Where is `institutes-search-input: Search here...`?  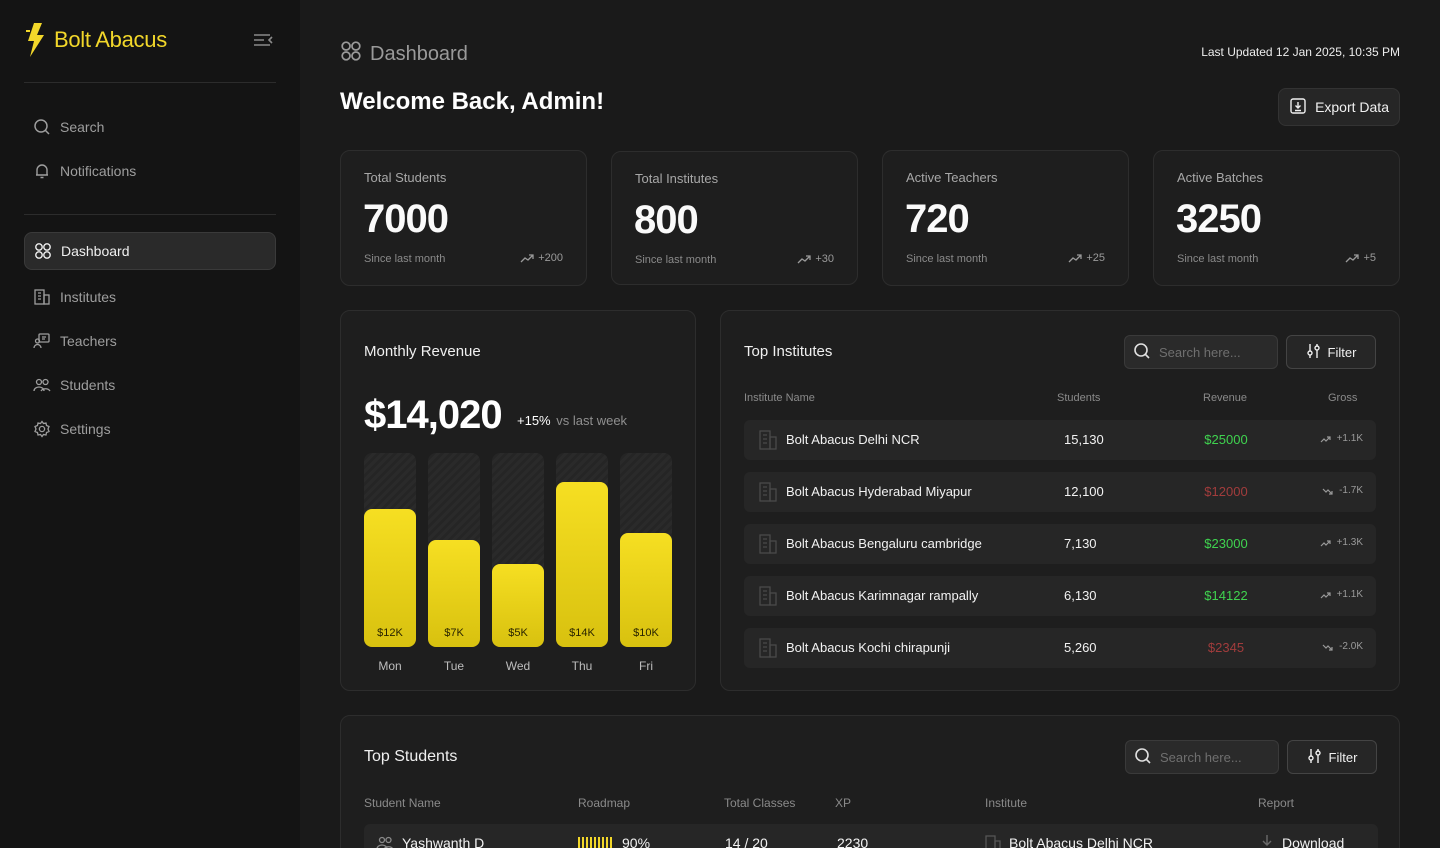 institutes-search-input: Search here... is located at coordinates (1201, 352).